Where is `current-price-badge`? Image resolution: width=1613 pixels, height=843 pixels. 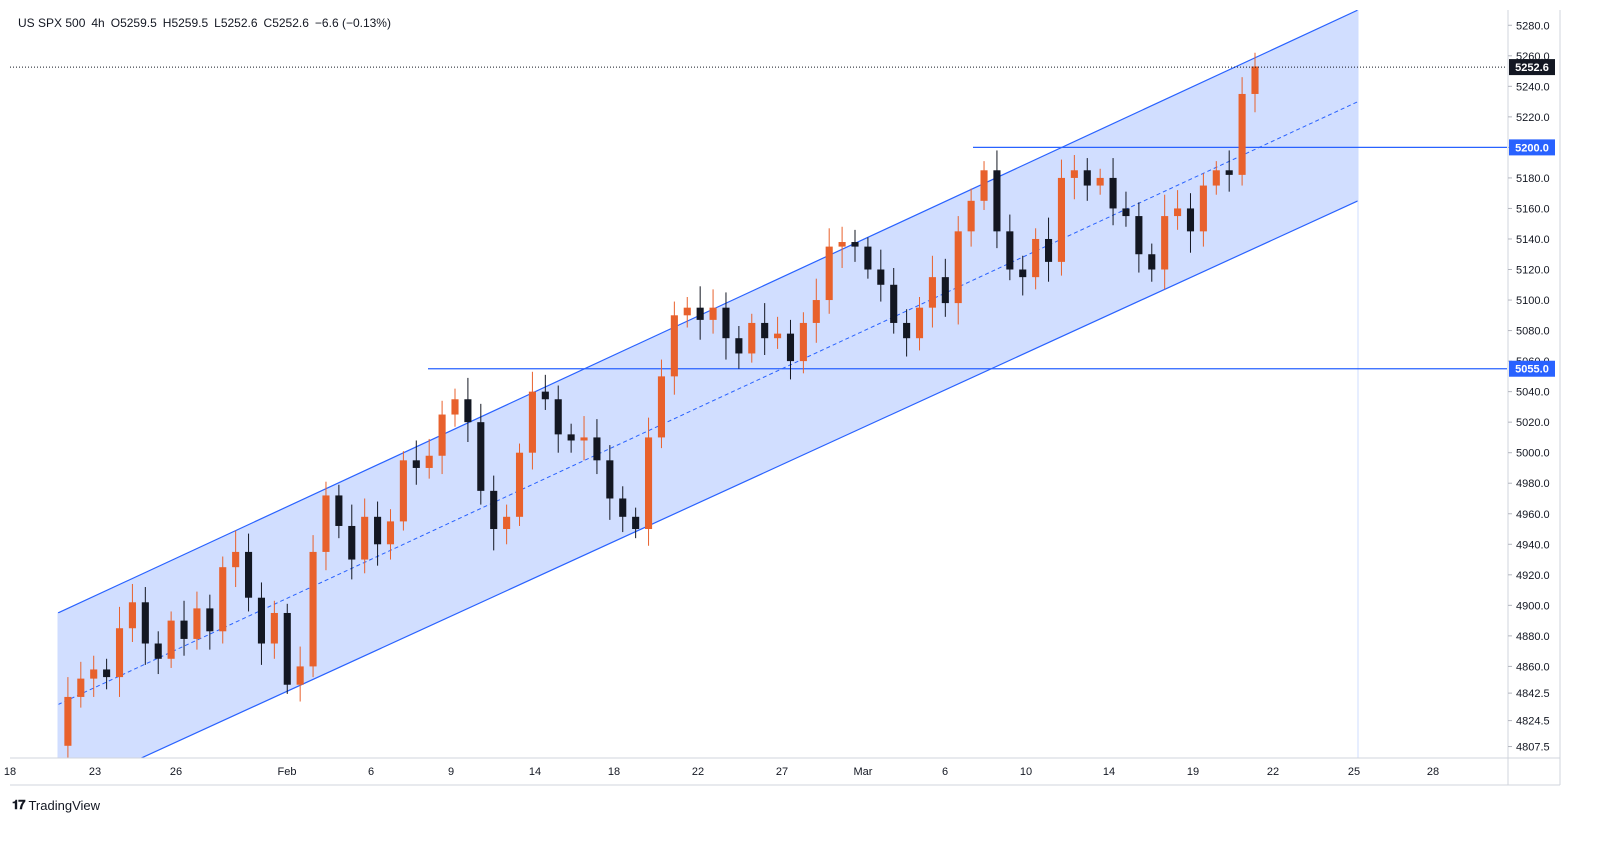 current-price-badge is located at coordinates (1532, 67).